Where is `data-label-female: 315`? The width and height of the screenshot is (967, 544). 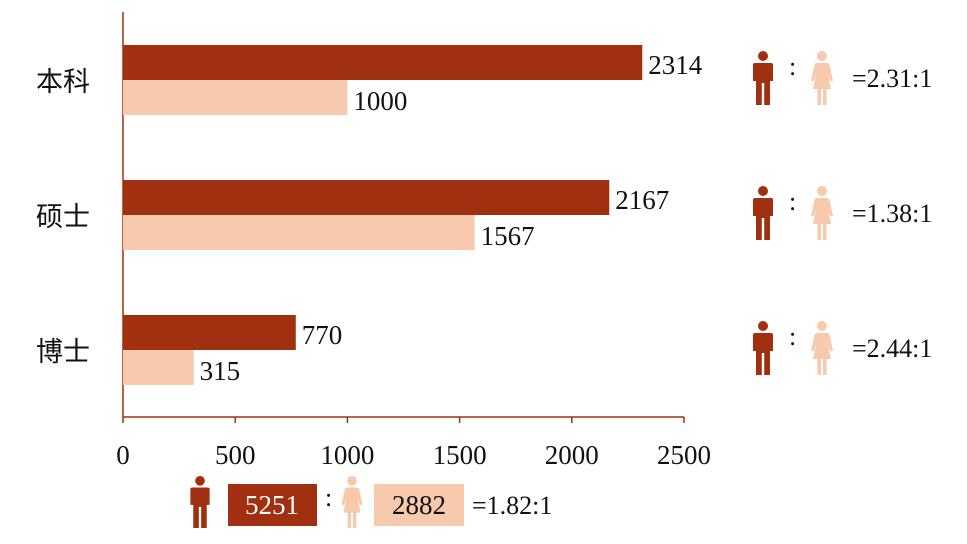 data-label-female: 315 is located at coordinates (220, 371).